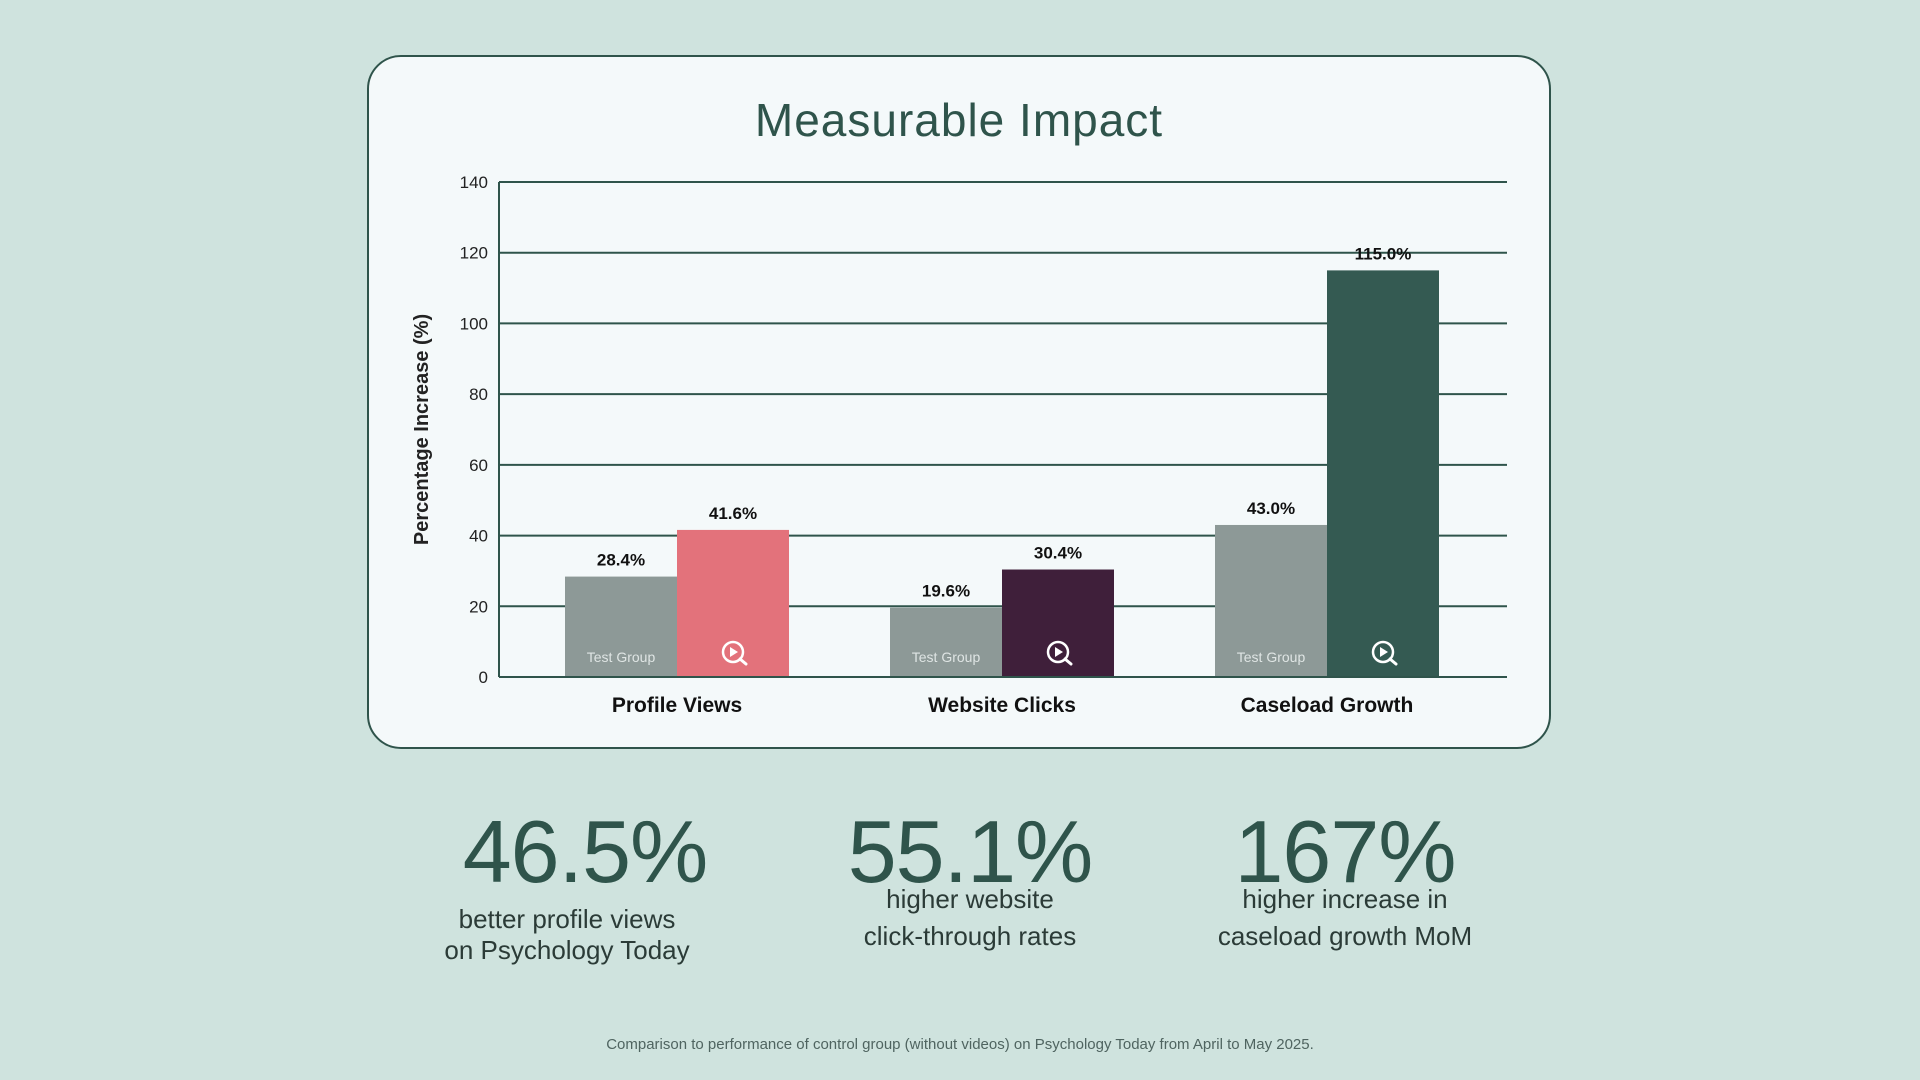 The image size is (1920, 1080). What do you see at coordinates (585, 851) in the screenshot?
I see `stat-value: 46.5%` at bounding box center [585, 851].